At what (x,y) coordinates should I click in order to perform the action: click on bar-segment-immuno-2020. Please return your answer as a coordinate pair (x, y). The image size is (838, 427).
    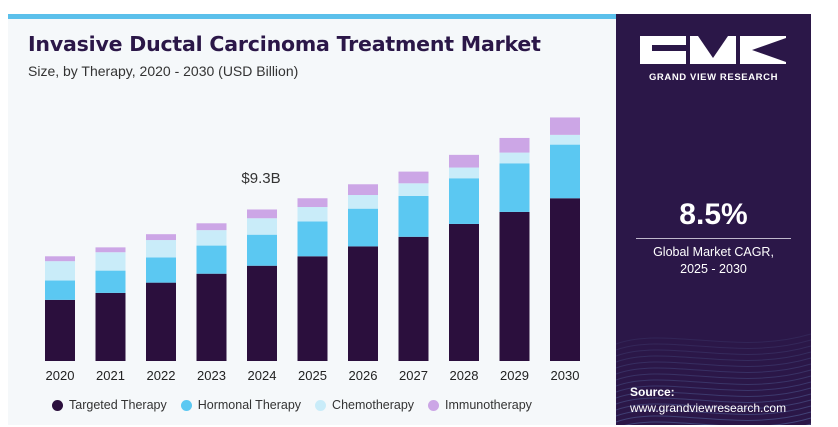
    Looking at the image, I should click on (60, 259).